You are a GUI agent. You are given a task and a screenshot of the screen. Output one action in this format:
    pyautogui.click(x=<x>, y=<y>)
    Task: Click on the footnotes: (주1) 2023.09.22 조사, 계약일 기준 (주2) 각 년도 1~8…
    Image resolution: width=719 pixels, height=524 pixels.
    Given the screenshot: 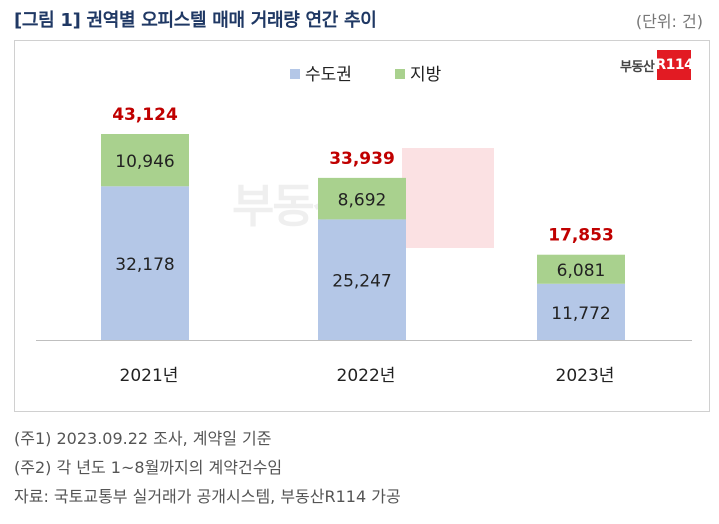 What is the action you would take?
    pyautogui.click(x=207, y=467)
    